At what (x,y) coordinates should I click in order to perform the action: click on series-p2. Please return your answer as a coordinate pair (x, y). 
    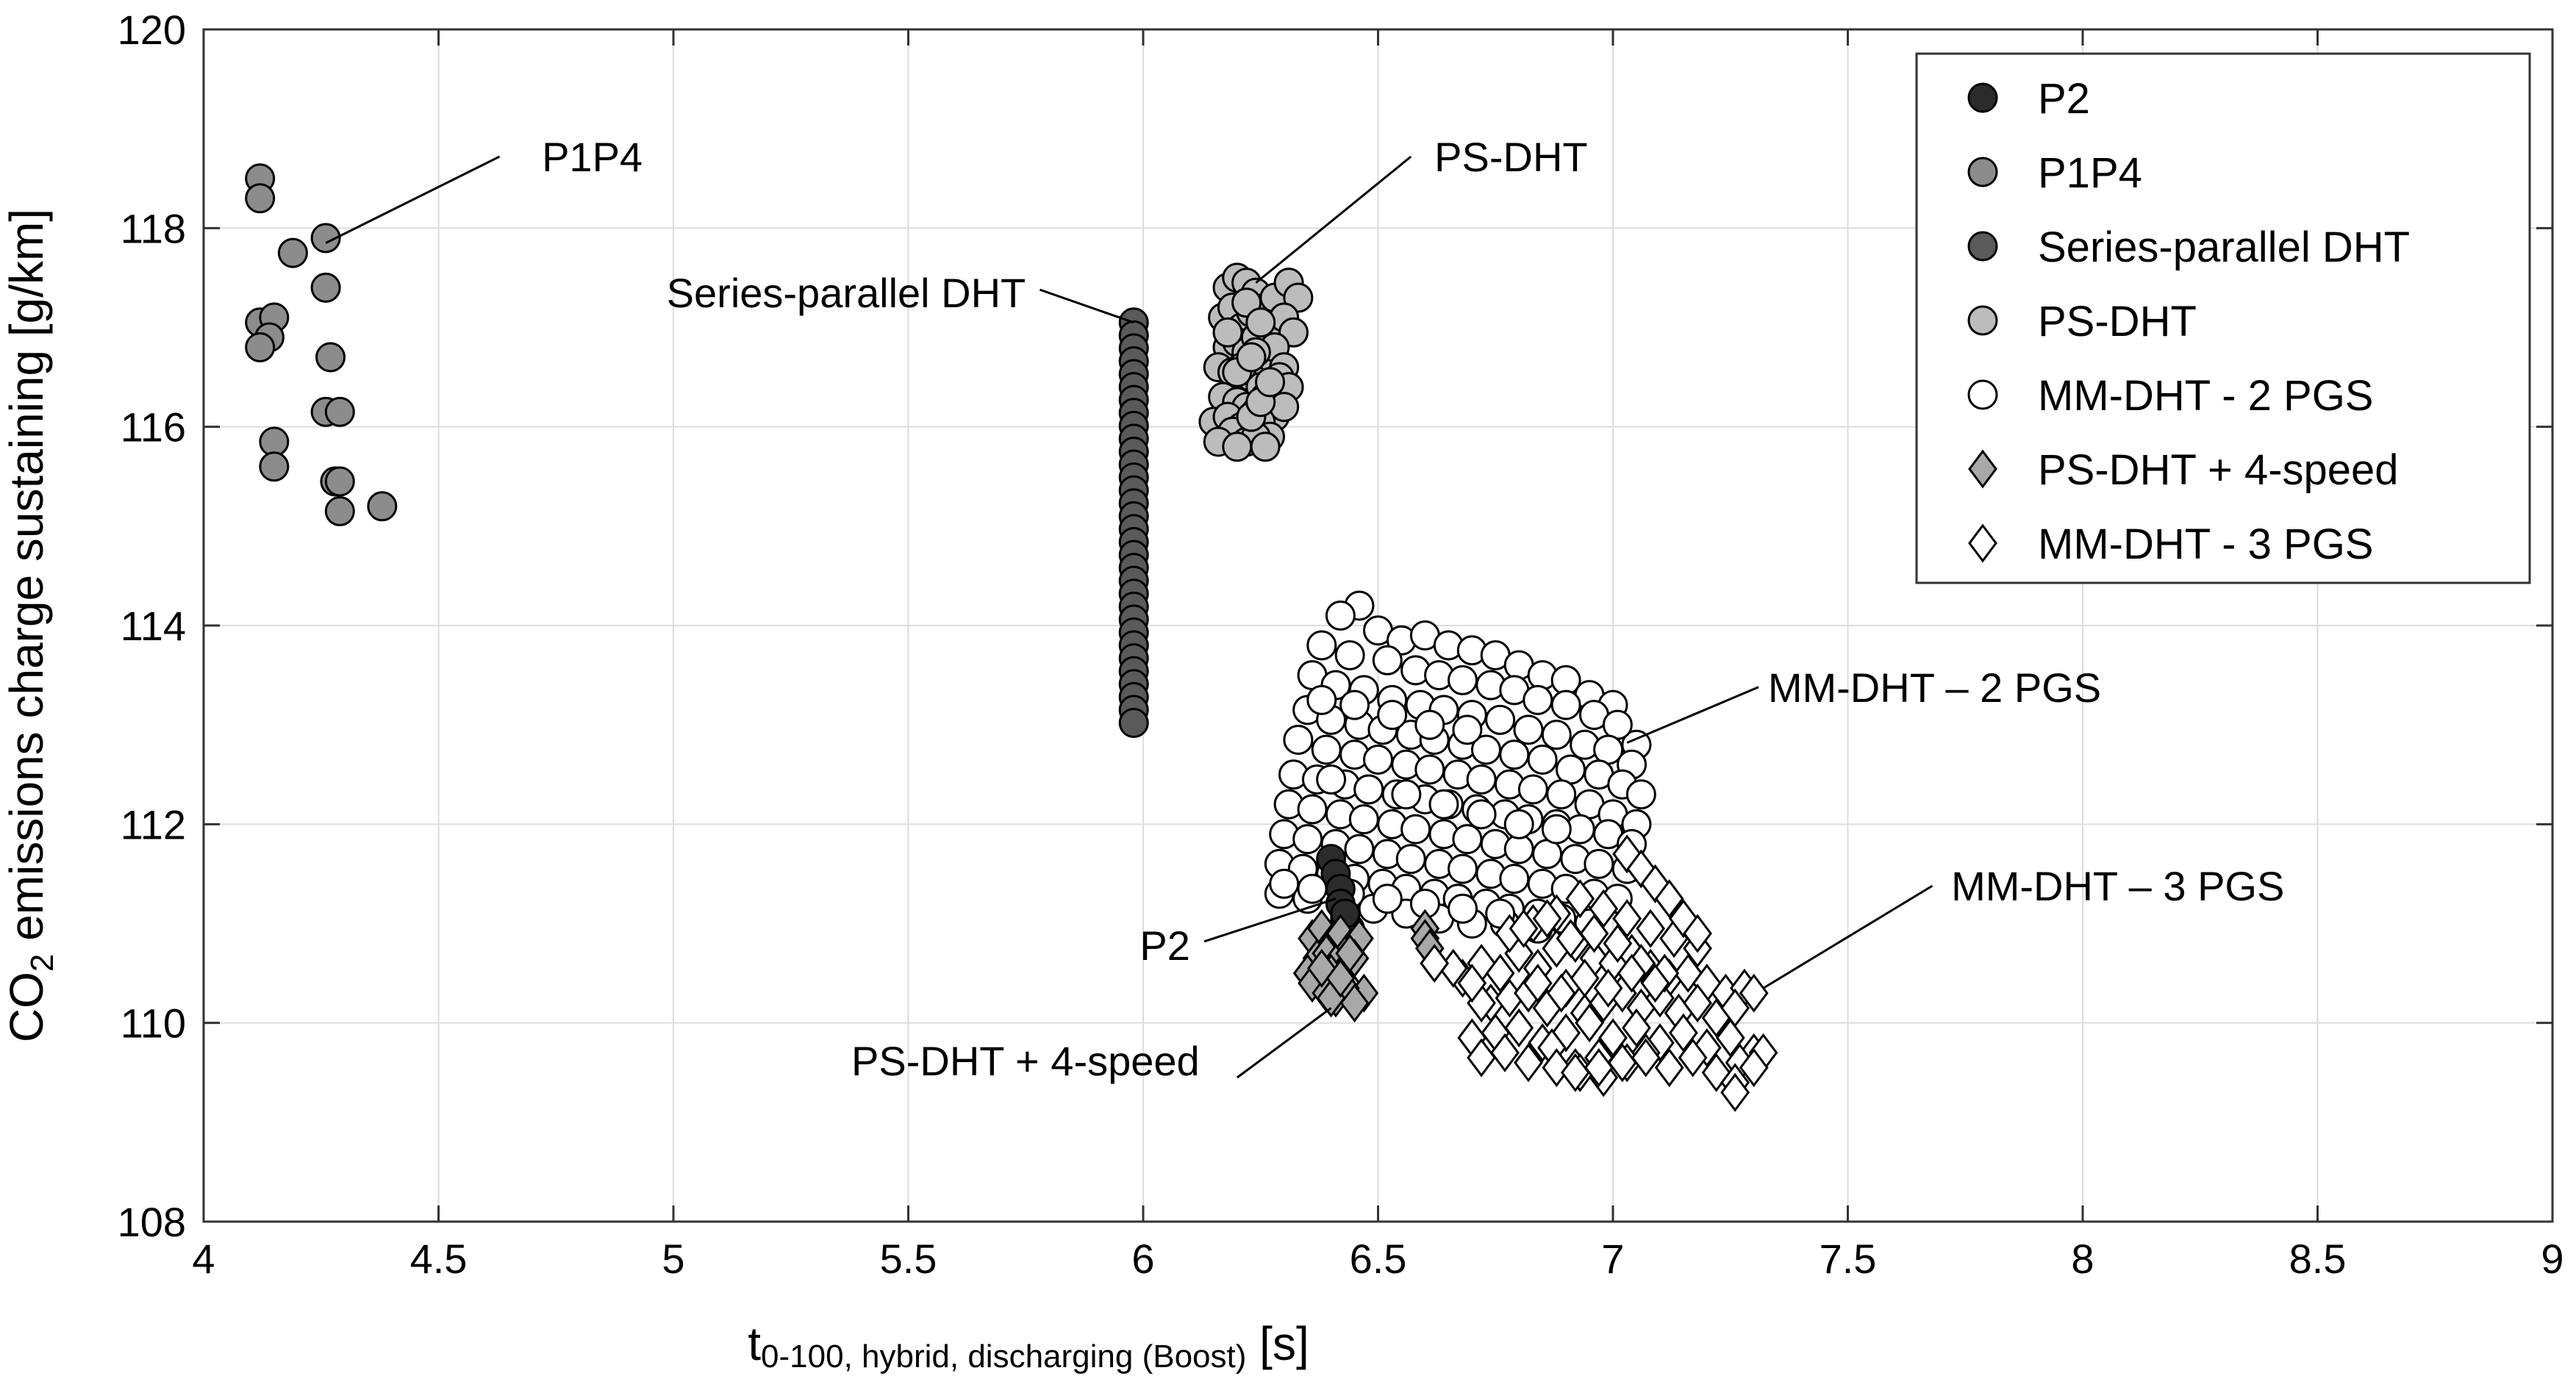
    Looking at the image, I should click on (1341, 894).